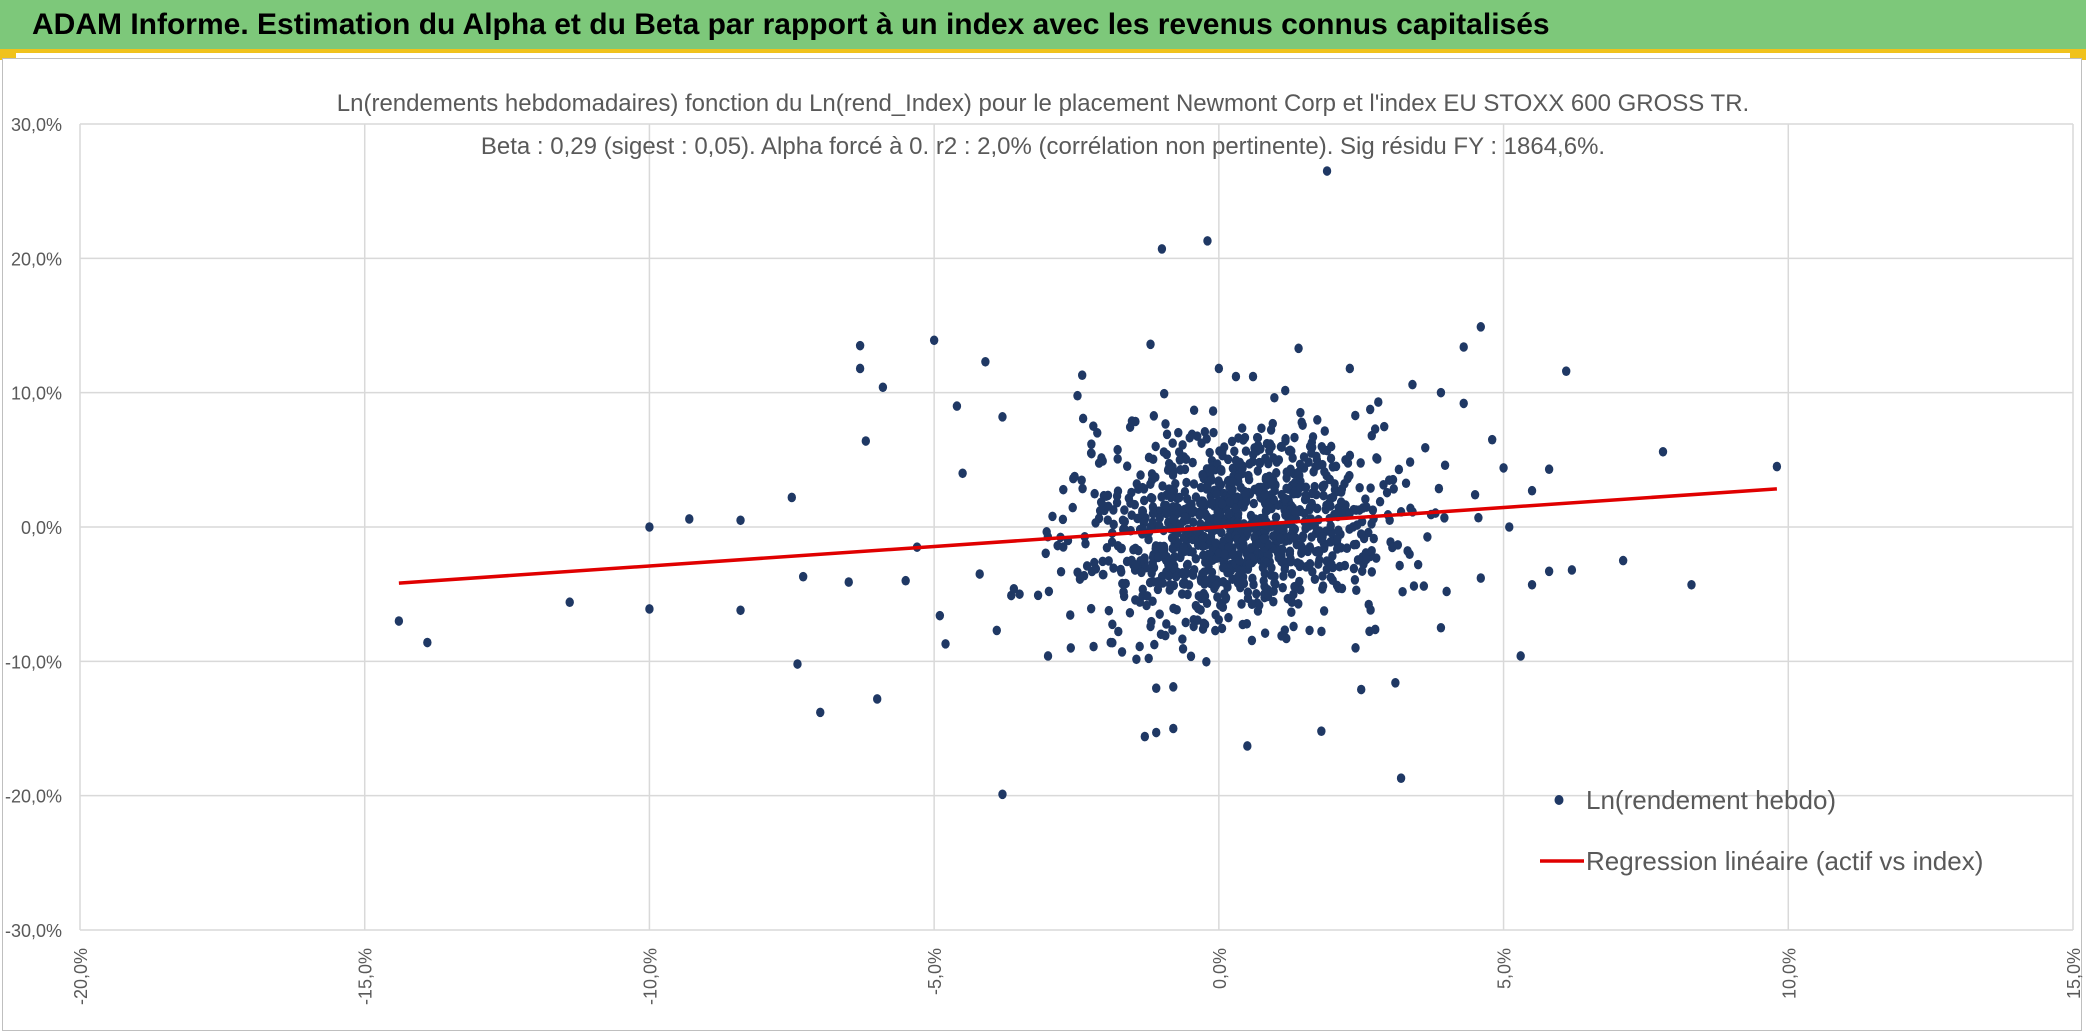 The width and height of the screenshot is (2086, 1035). Describe the element at coordinates (36, 125) in the screenshot. I see `y-tick-label: 30,0%` at that location.